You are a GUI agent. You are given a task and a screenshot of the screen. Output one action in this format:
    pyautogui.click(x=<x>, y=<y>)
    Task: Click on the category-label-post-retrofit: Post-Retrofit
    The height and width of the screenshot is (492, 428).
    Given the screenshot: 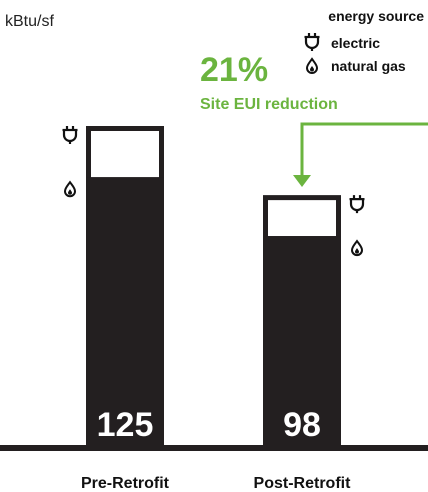 What is the action you would take?
    pyautogui.click(x=303, y=483)
    